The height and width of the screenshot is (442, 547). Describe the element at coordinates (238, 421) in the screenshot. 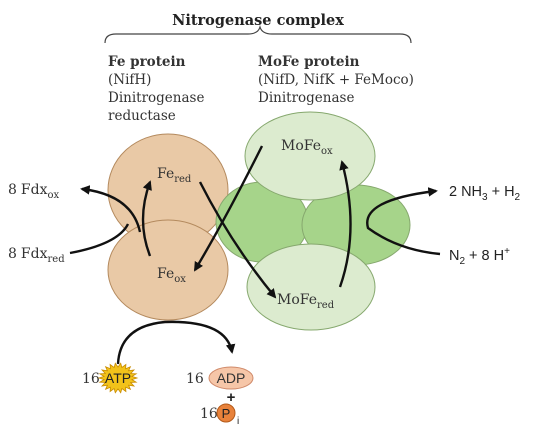

I see `pi-subscript: i` at that location.